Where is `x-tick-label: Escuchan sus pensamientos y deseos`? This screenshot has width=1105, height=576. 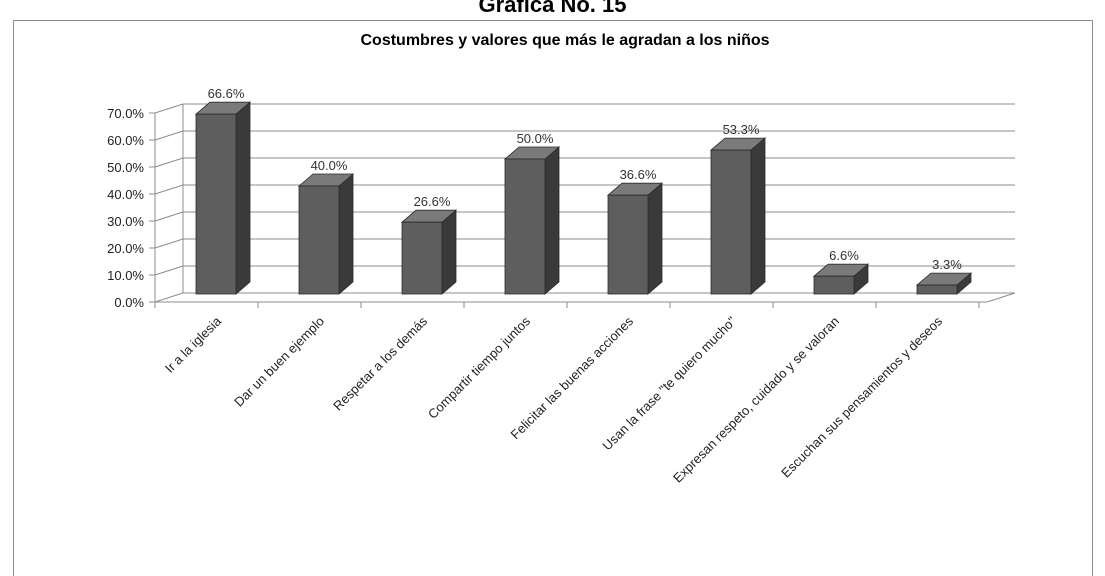
x-tick-label: Escuchan sus pensamientos y deseos is located at coordinates (861, 396).